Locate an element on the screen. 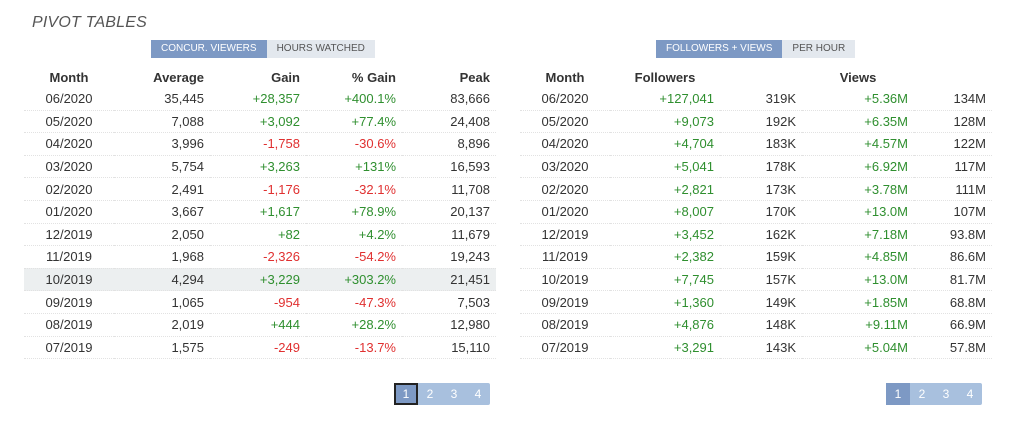  table-row: 11/2019 1,968 -2,326 -54.2% 19,243 is located at coordinates (260, 257).